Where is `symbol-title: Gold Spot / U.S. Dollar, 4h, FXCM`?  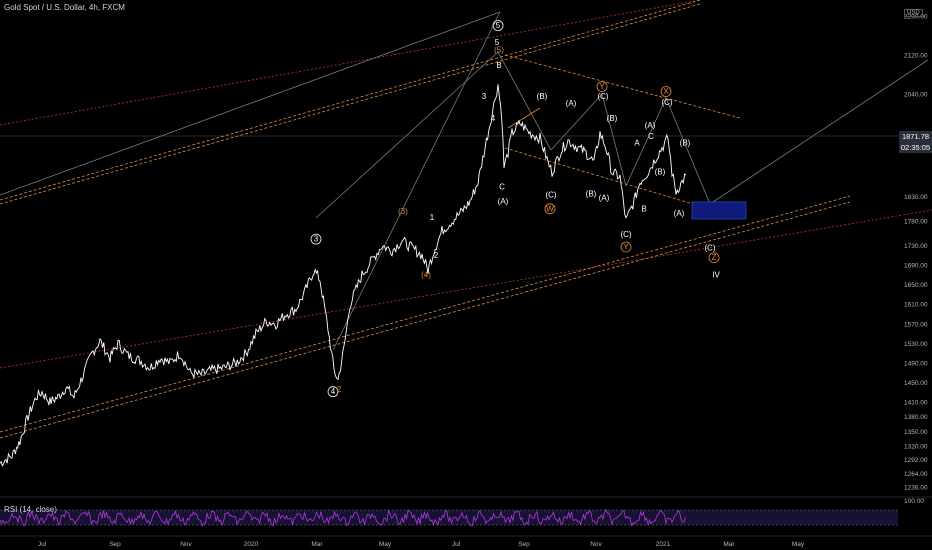
symbol-title: Gold Spot / U.S. Dollar, 4h, FXCM is located at coordinates (64, 7).